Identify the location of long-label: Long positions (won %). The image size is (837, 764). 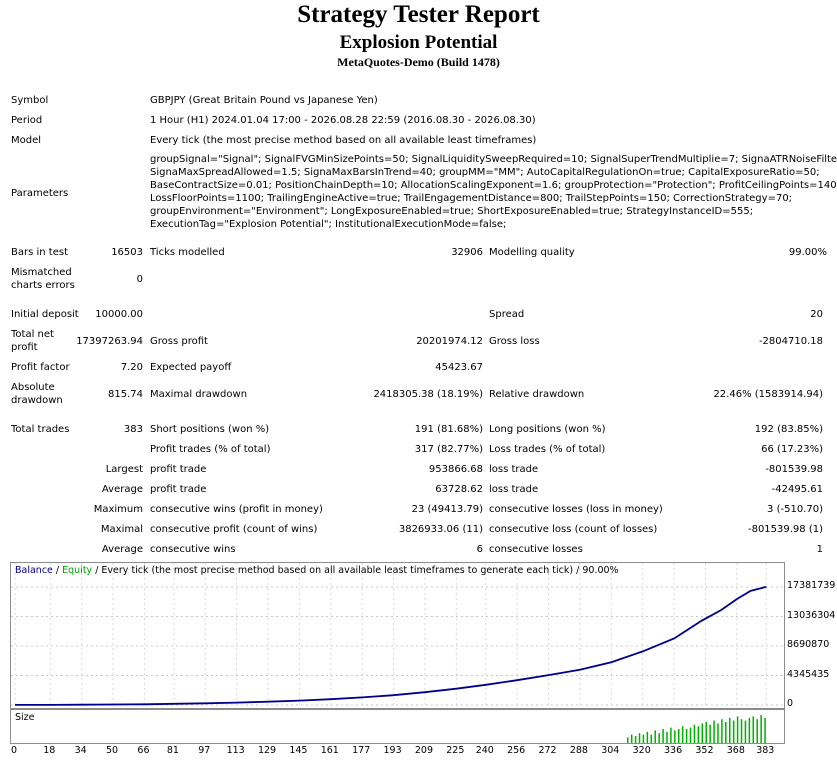
(547, 429).